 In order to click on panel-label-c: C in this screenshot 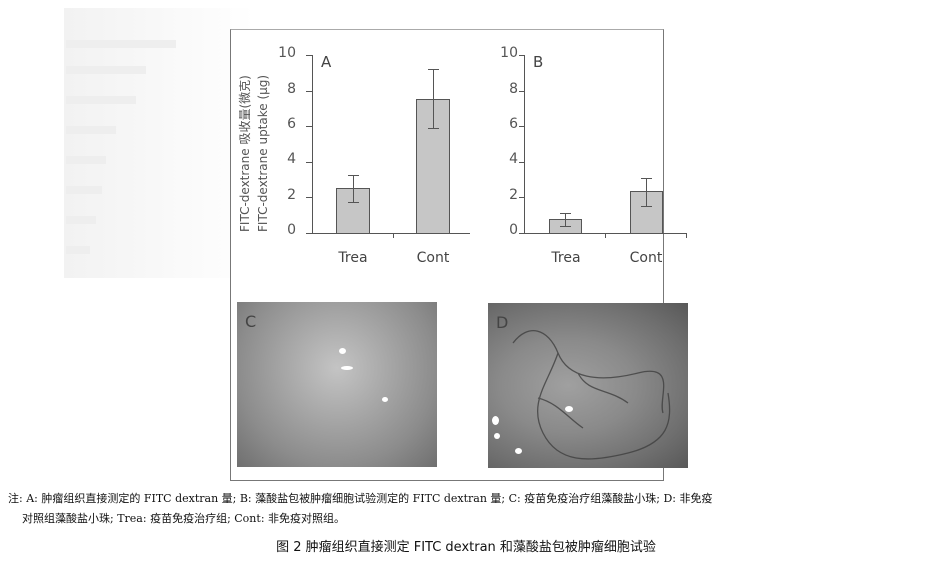, I will do `click(251, 321)`.